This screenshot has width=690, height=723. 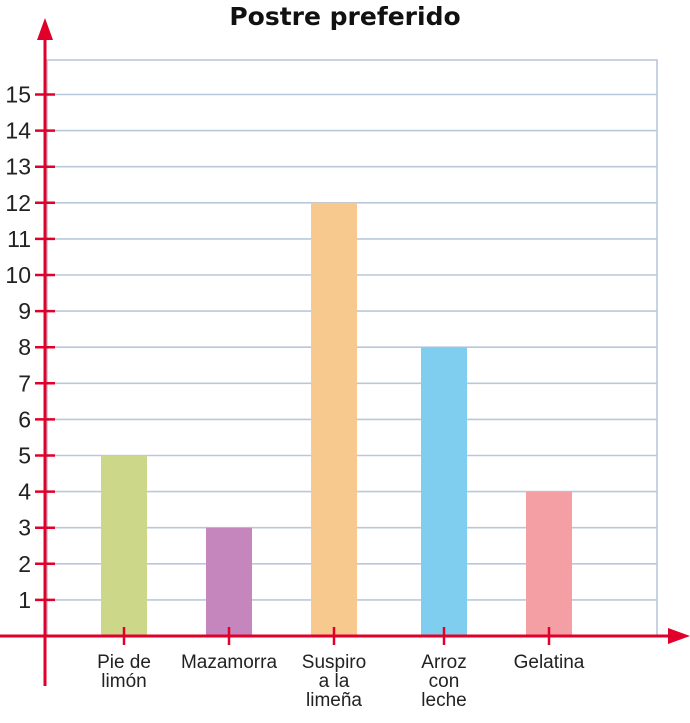 What do you see at coordinates (24, 600) in the screenshot?
I see `y-tick-label: 1` at bounding box center [24, 600].